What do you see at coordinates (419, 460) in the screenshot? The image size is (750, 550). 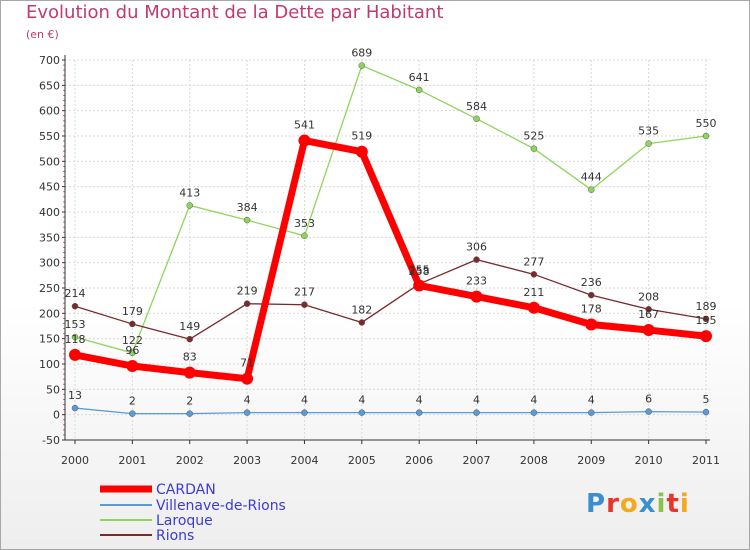 I see `x-tick-label: 2006` at bounding box center [419, 460].